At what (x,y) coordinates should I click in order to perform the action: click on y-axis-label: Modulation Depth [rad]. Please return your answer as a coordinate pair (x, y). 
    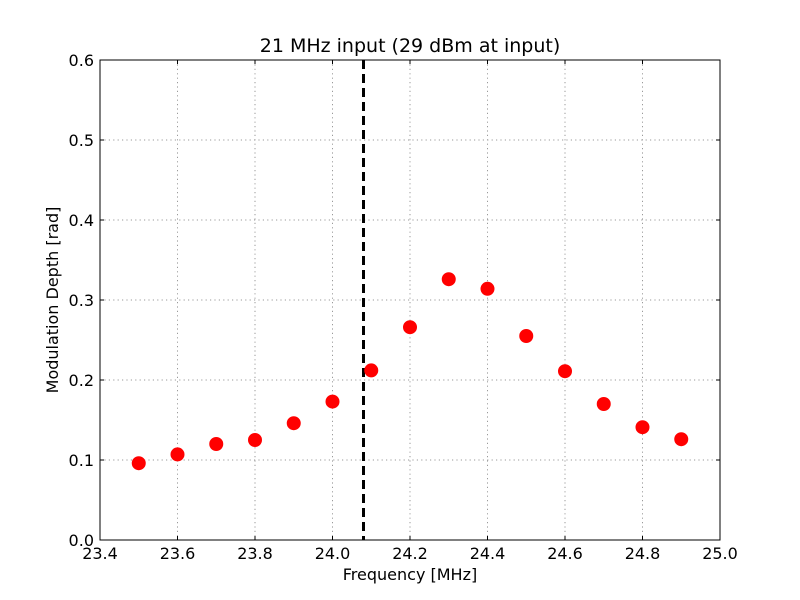
    Looking at the image, I should click on (52, 300).